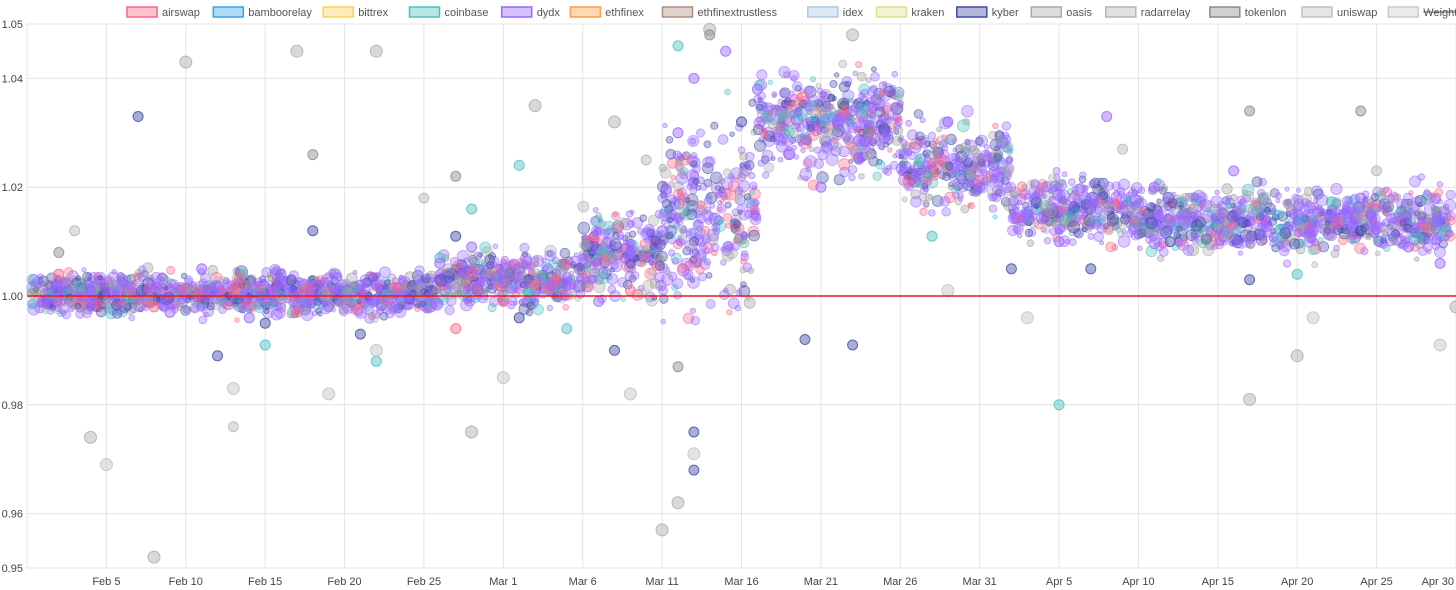 The width and height of the screenshot is (1456, 590). I want to click on x-tick-label: Feb 20, so click(344, 582).